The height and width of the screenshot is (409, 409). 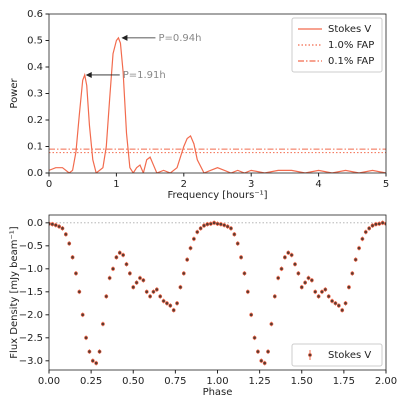 What do you see at coordinates (351, 61) in the screenshot?
I see `legend-label: 0.1% FAP` at bounding box center [351, 61].